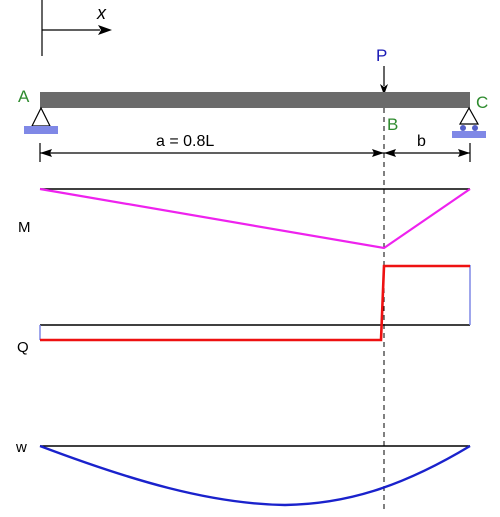  Describe the element at coordinates (421, 141) in the screenshot. I see `dimension-label-b: b` at that location.